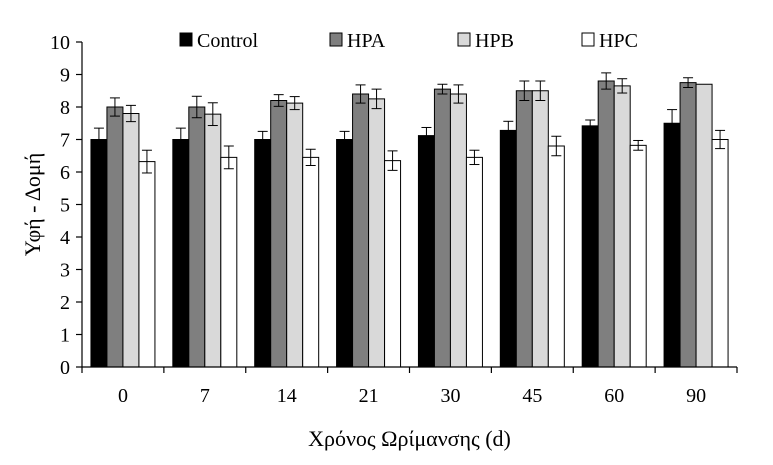  What do you see at coordinates (65, 271) in the screenshot?
I see `y-tick-label: 3` at bounding box center [65, 271].